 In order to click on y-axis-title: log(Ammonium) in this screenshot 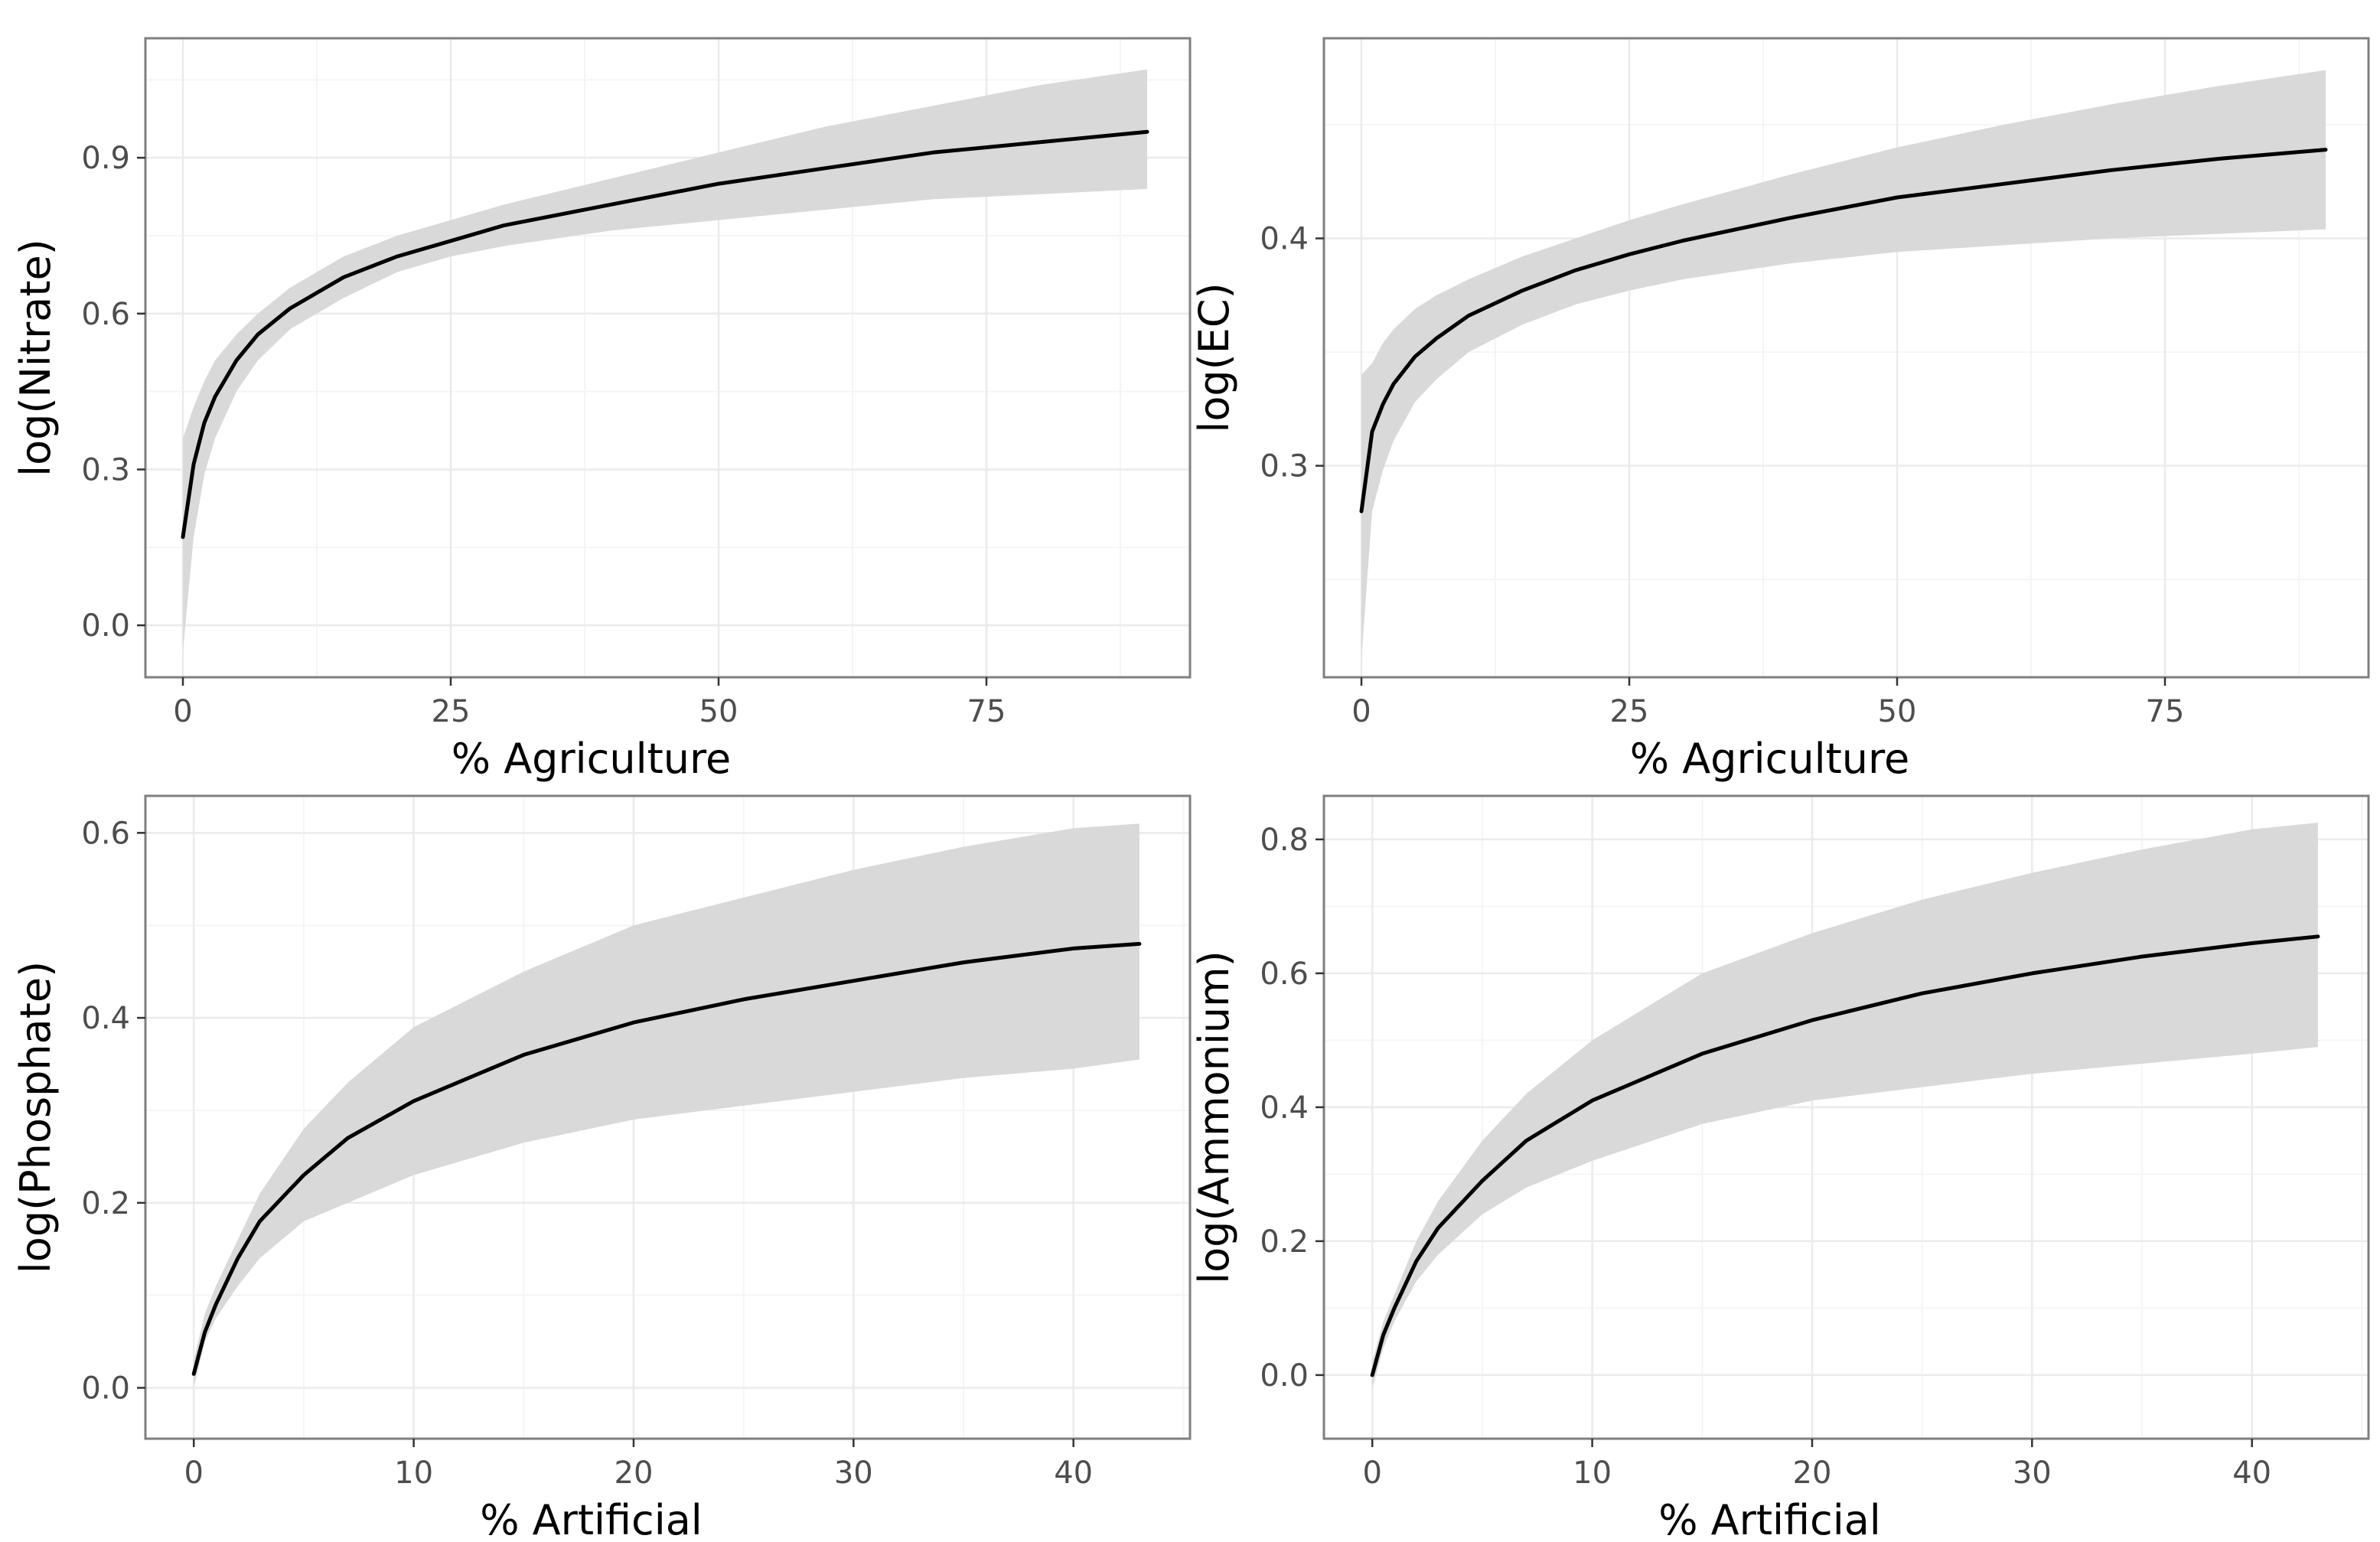, I will do `click(1214, 1117)`.